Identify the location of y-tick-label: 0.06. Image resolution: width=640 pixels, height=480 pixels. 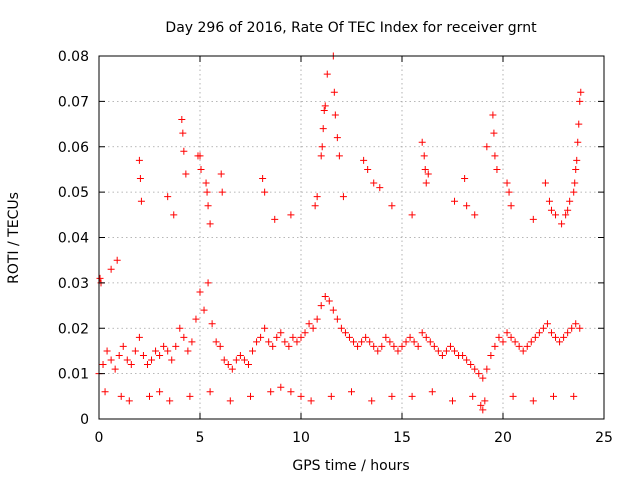
(73, 148).